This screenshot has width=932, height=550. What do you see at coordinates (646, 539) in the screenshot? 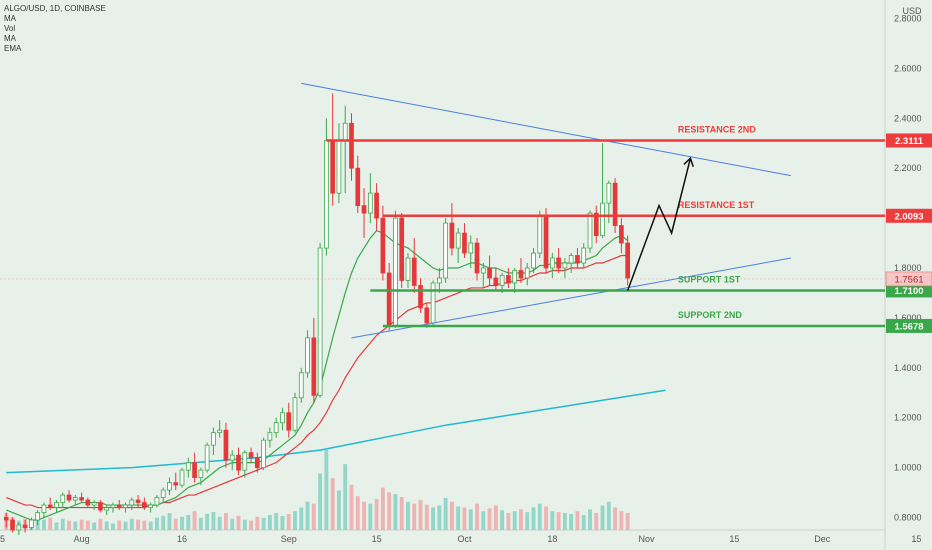
I see `x-tick-label: Nov` at bounding box center [646, 539].